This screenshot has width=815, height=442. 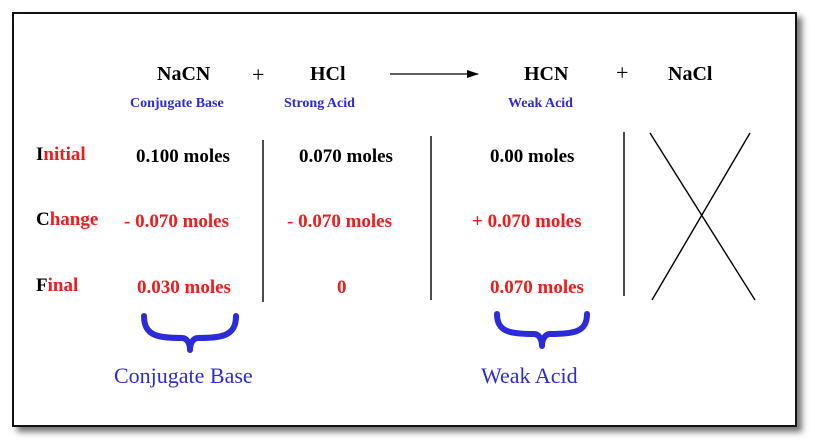 What do you see at coordinates (40, 154) in the screenshot?
I see `row-label-initial-first-letter: I` at bounding box center [40, 154].